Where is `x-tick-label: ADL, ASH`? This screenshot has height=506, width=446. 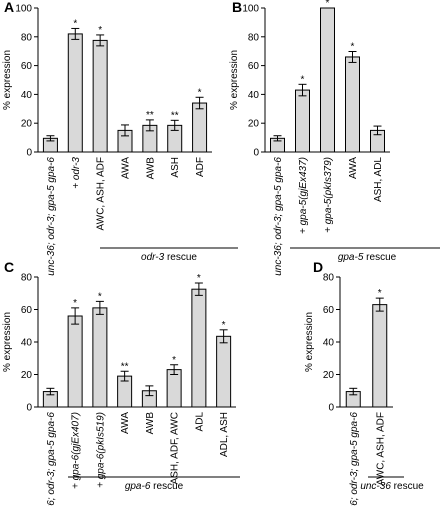 x-tick-label: ADL, ASH is located at coordinates (224, 434).